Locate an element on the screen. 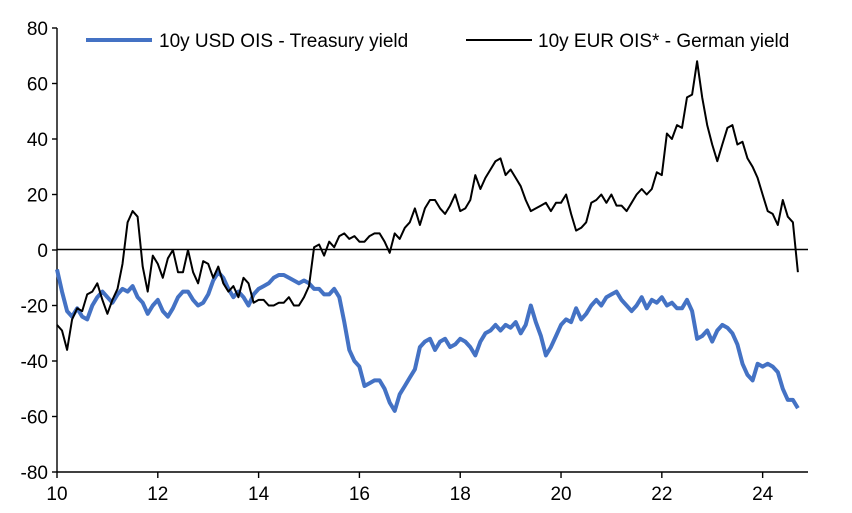  y-tick-label: 80 is located at coordinates (37, 29).